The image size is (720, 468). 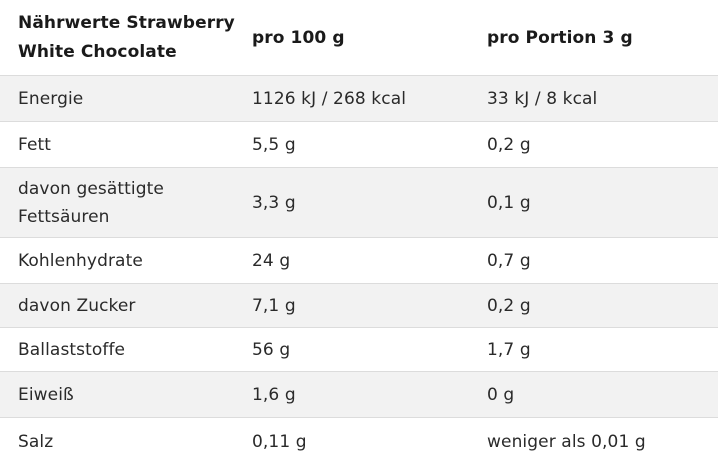 I want to click on column-header-per-portion: pro Portion 3 g, so click(x=560, y=37).